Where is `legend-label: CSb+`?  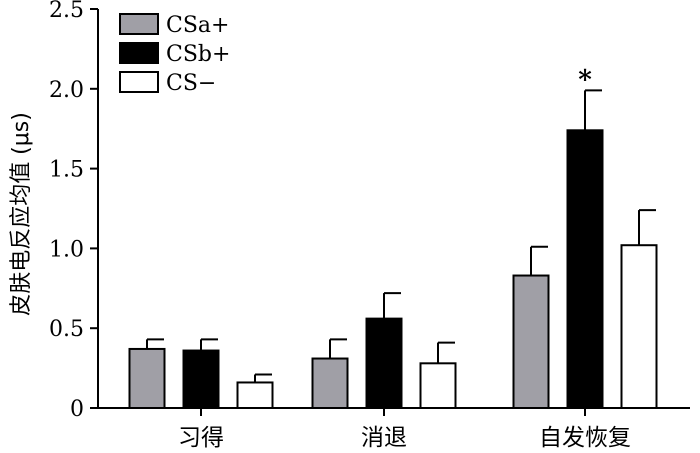
legend-label: CSb+ is located at coordinates (198, 54).